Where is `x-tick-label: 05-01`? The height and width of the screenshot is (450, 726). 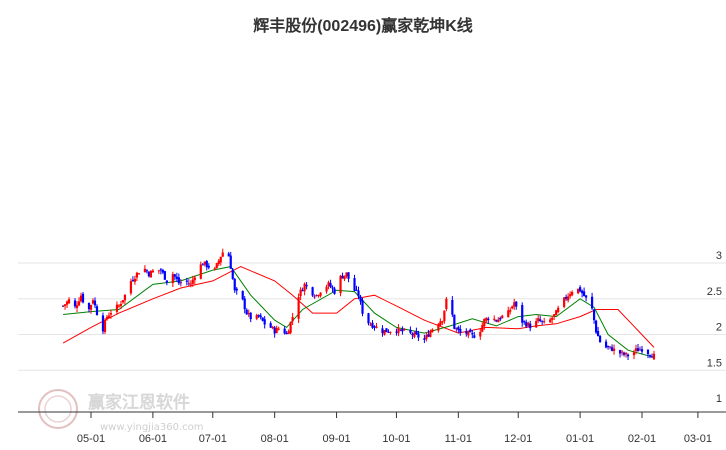 x-tick-label: 05-01 is located at coordinates (91, 439).